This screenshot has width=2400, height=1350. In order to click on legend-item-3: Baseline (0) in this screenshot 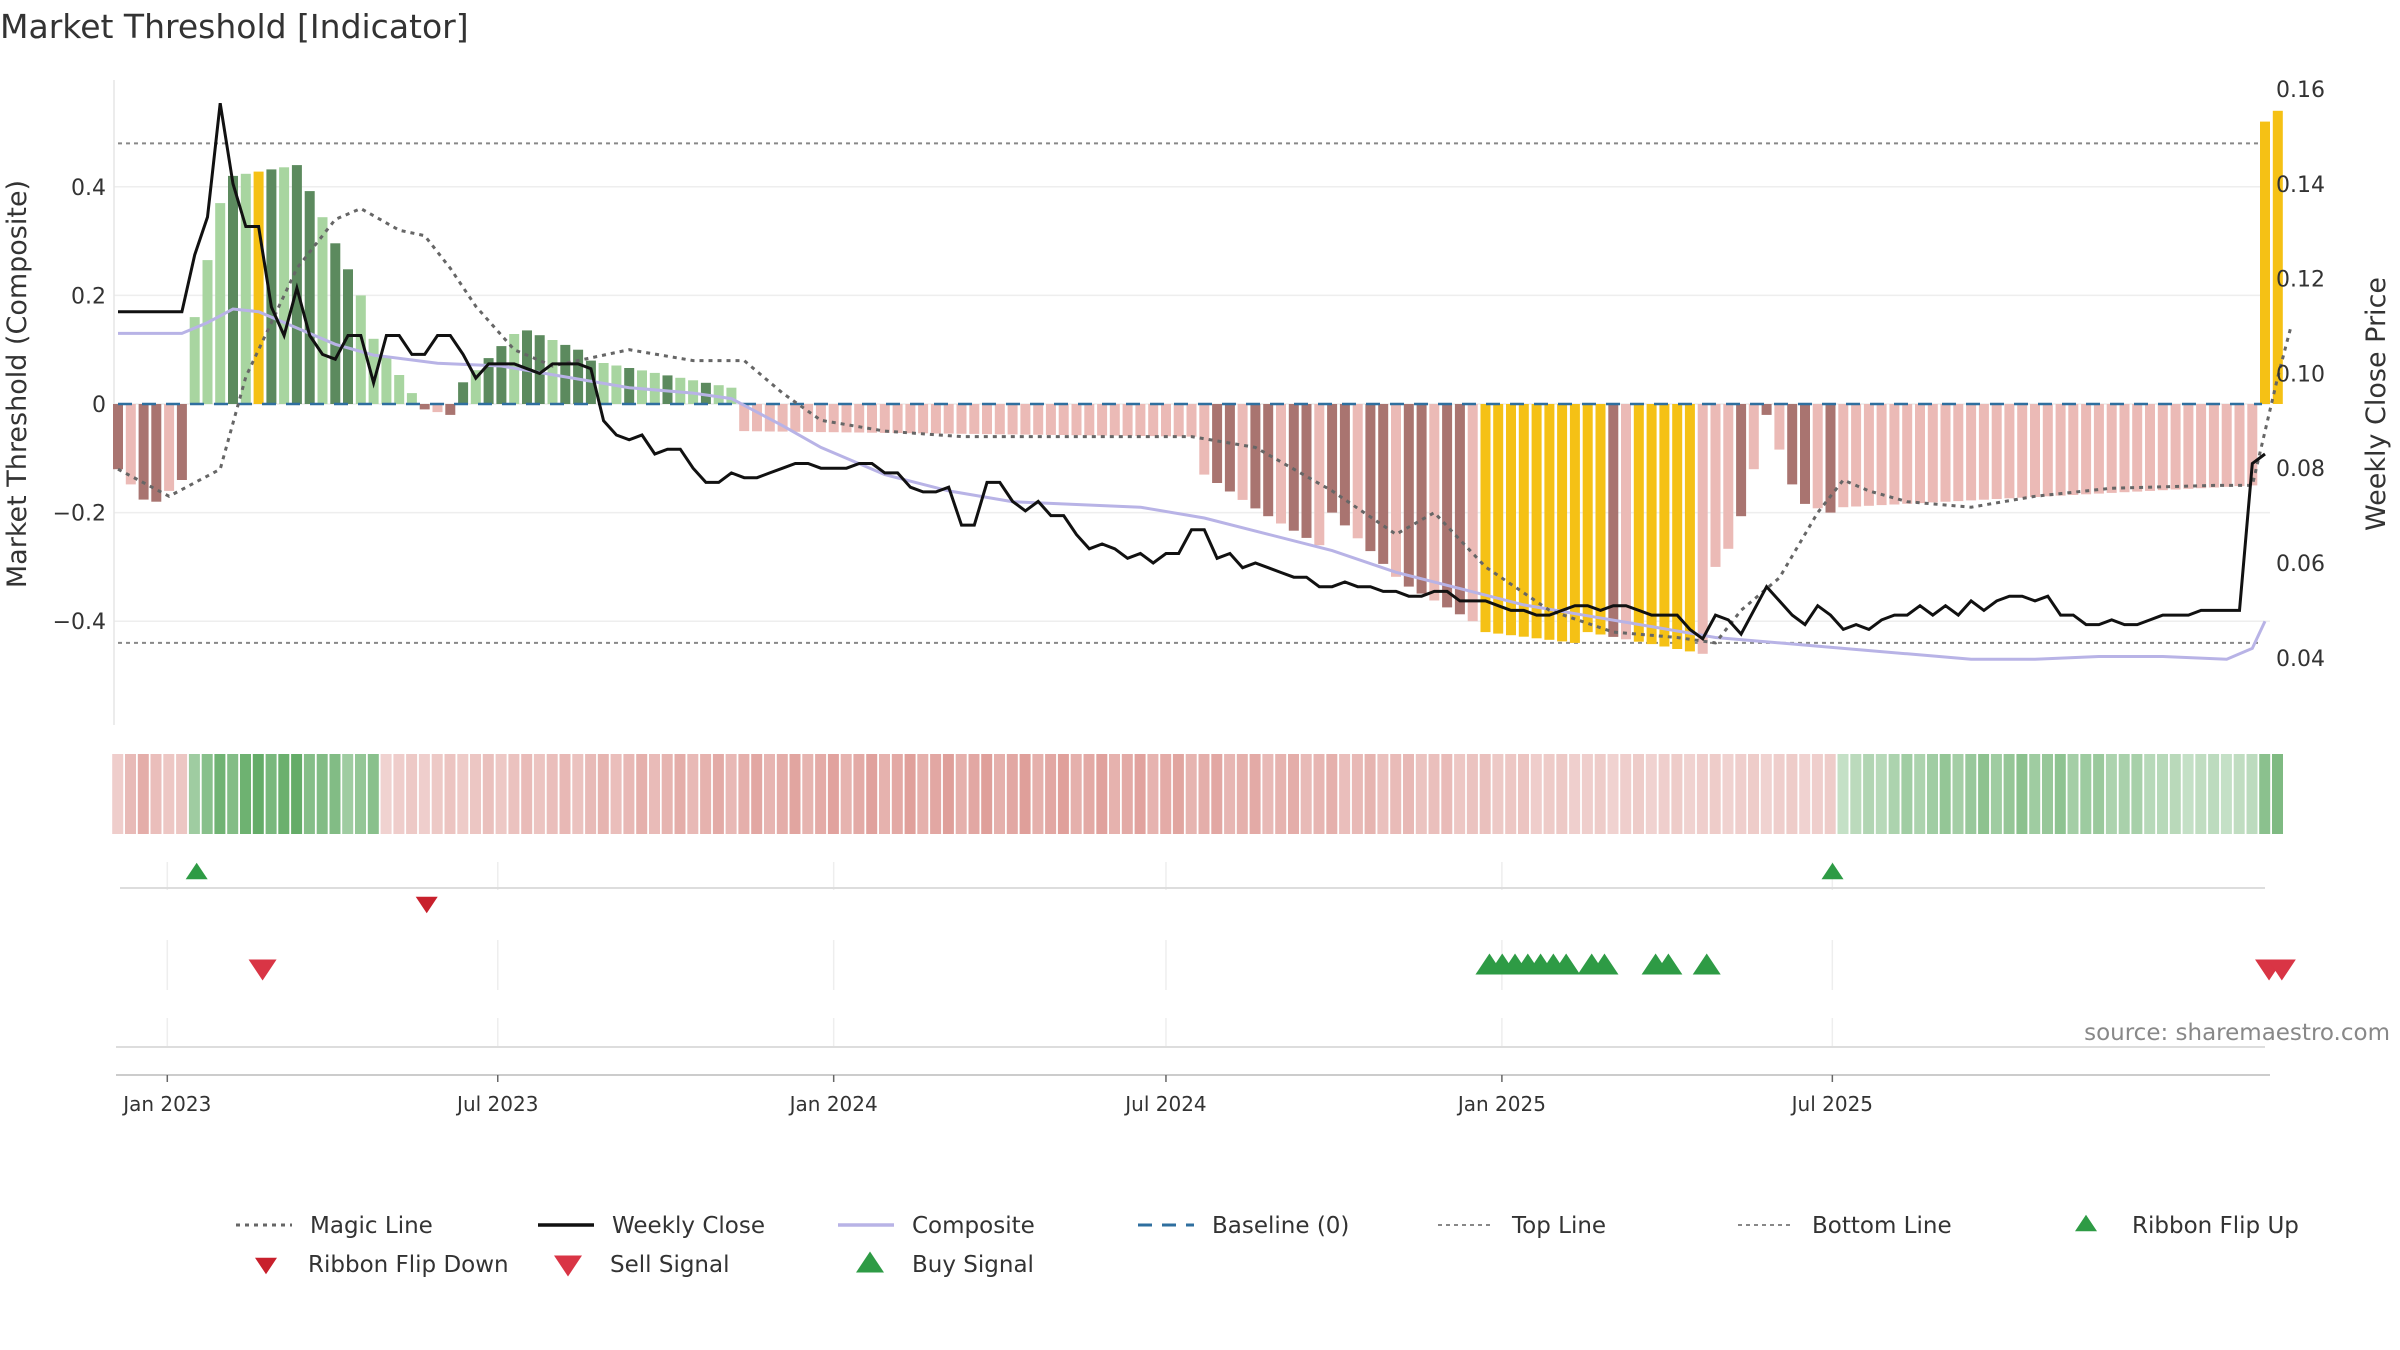, I will do `click(1243, 1226)`.